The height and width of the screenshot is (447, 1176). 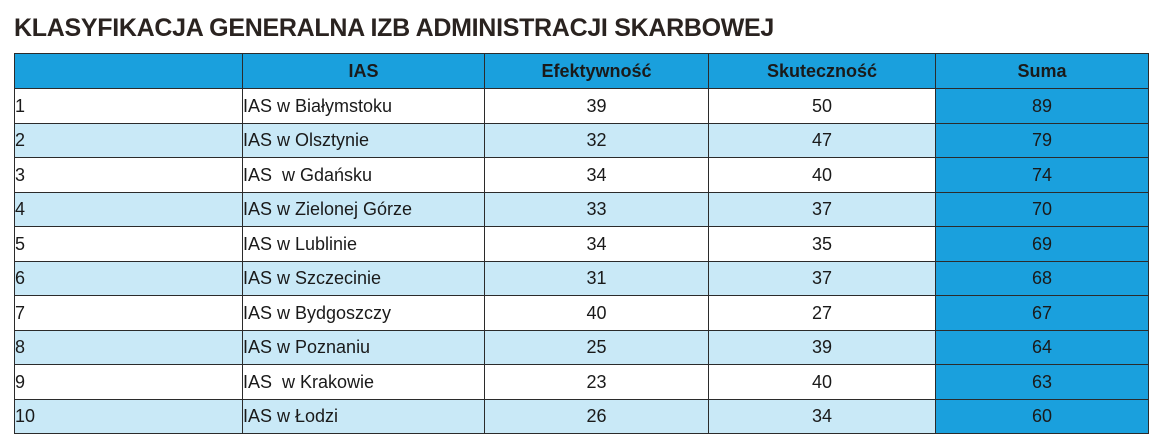 What do you see at coordinates (363, 106) in the screenshot?
I see `cell-ias: IAS w Białymstoku` at bounding box center [363, 106].